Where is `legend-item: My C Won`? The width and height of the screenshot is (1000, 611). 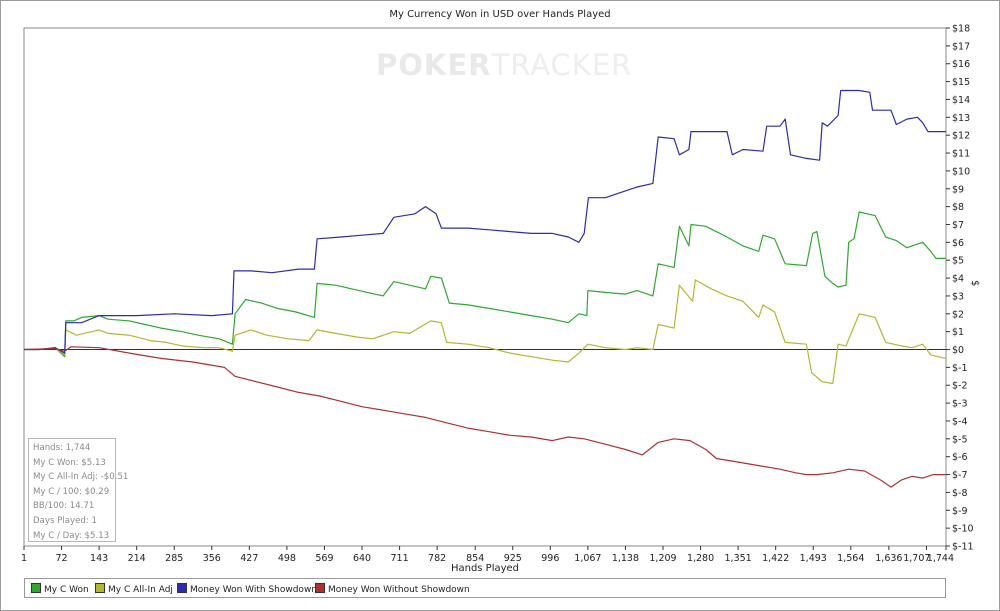 legend-item: My C Won is located at coordinates (60, 589).